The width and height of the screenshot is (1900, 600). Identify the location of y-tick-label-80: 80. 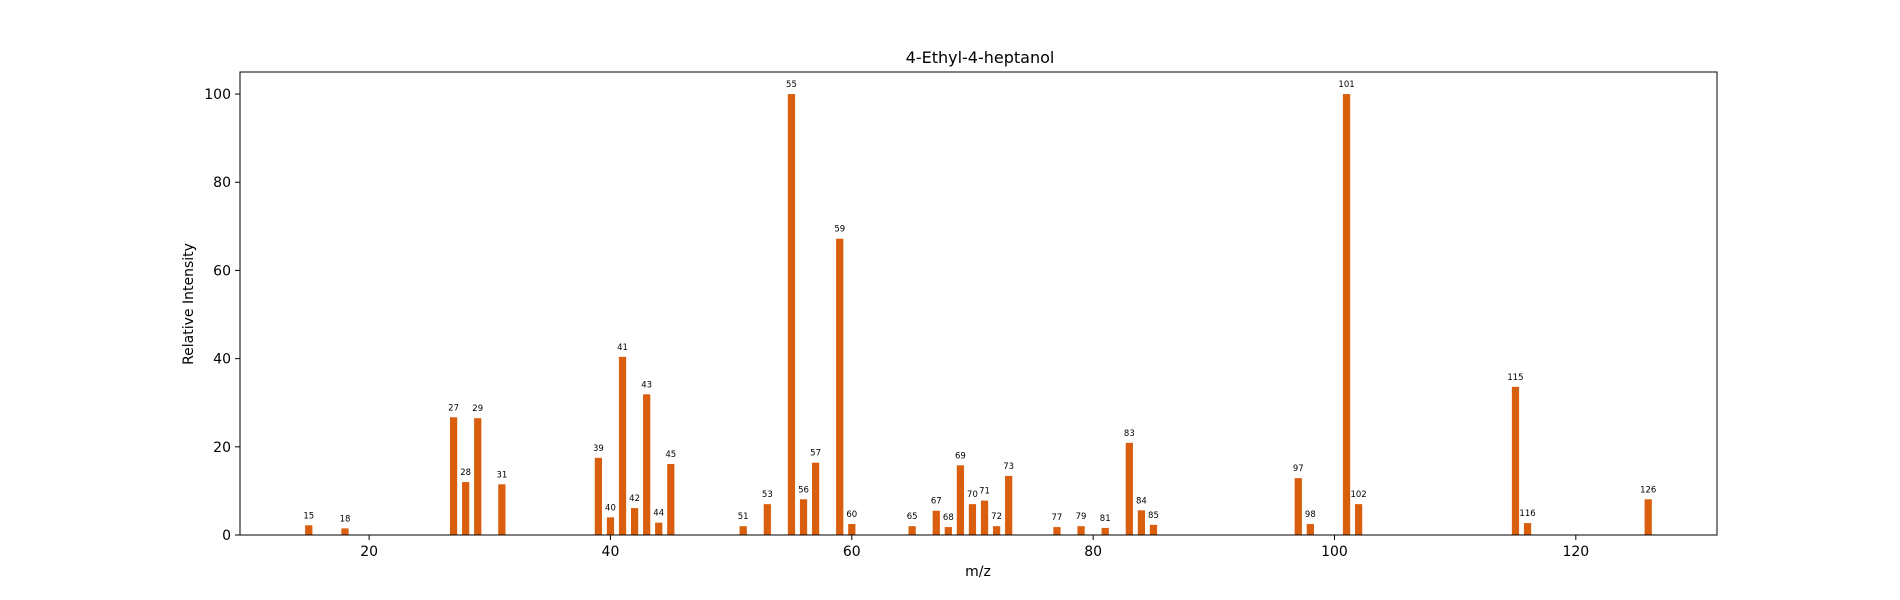
(222, 183).